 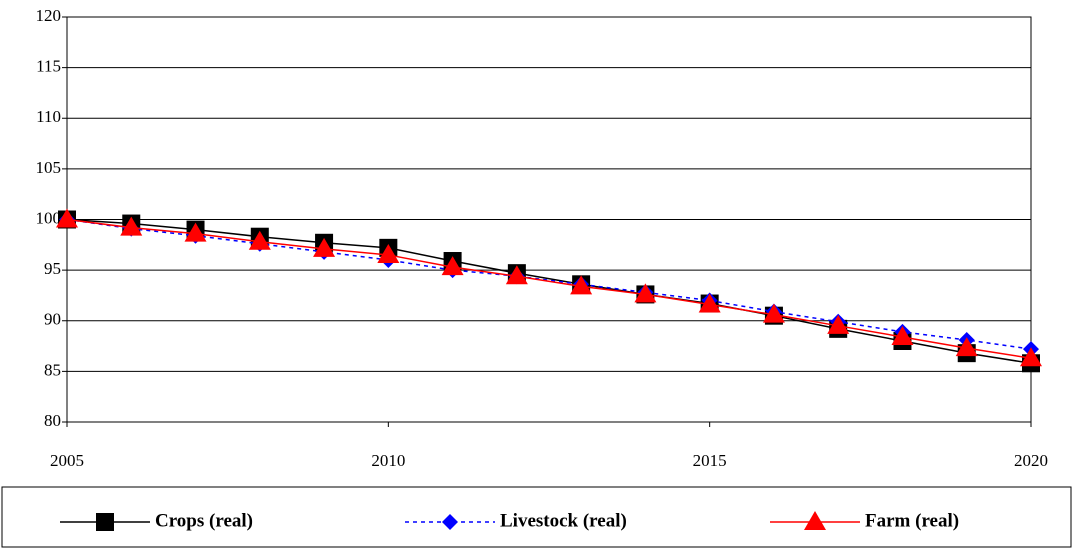 I want to click on y-tick-label: 95, so click(x=52, y=268).